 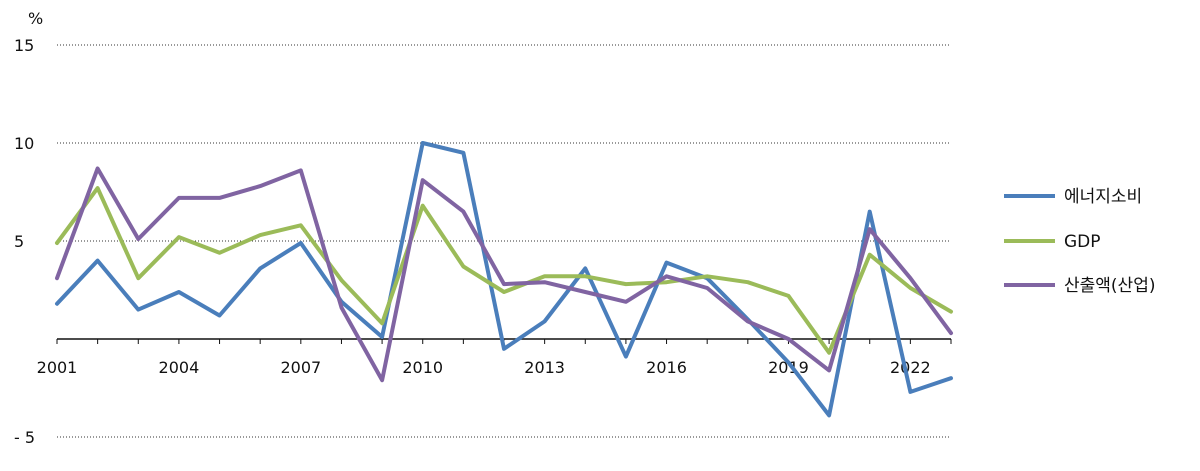 What do you see at coordinates (179, 367) in the screenshot?
I see `x-tick-label: 2004` at bounding box center [179, 367].